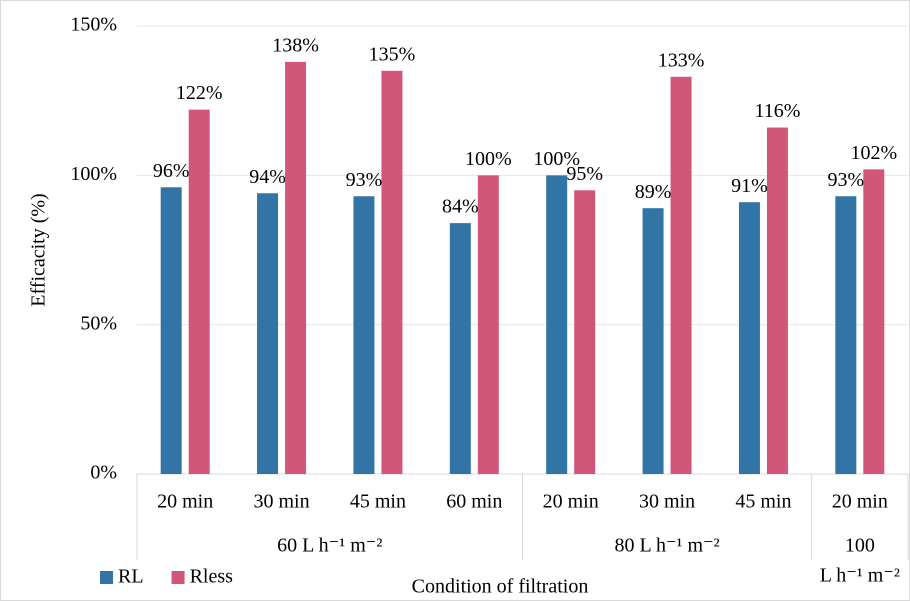  What do you see at coordinates (295, 45) in the screenshot?
I see `value-label: 138%` at bounding box center [295, 45].